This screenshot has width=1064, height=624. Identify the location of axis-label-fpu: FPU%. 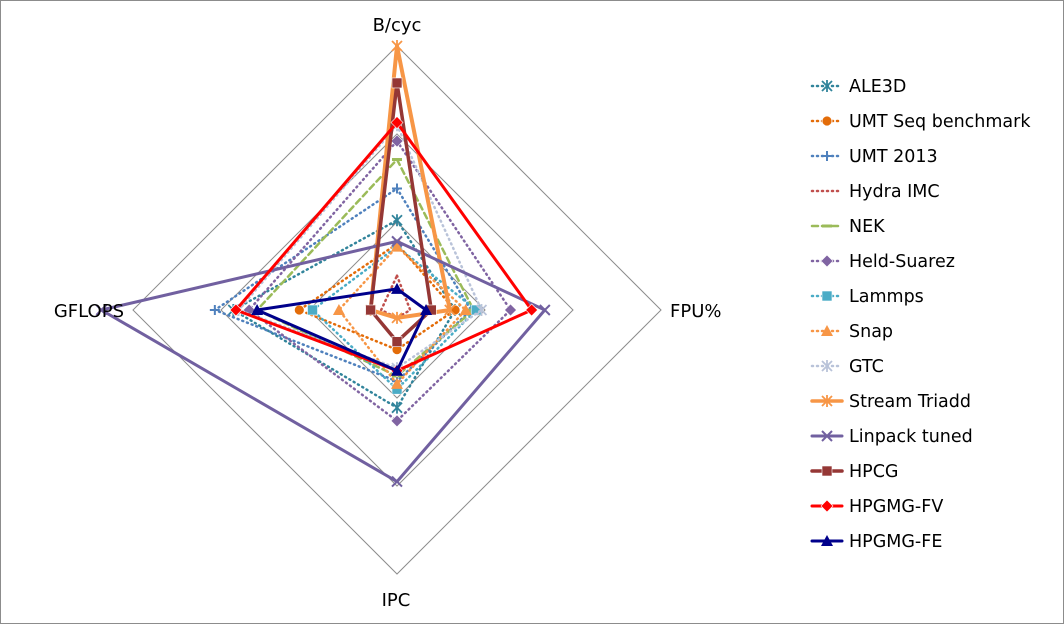
(696, 311).